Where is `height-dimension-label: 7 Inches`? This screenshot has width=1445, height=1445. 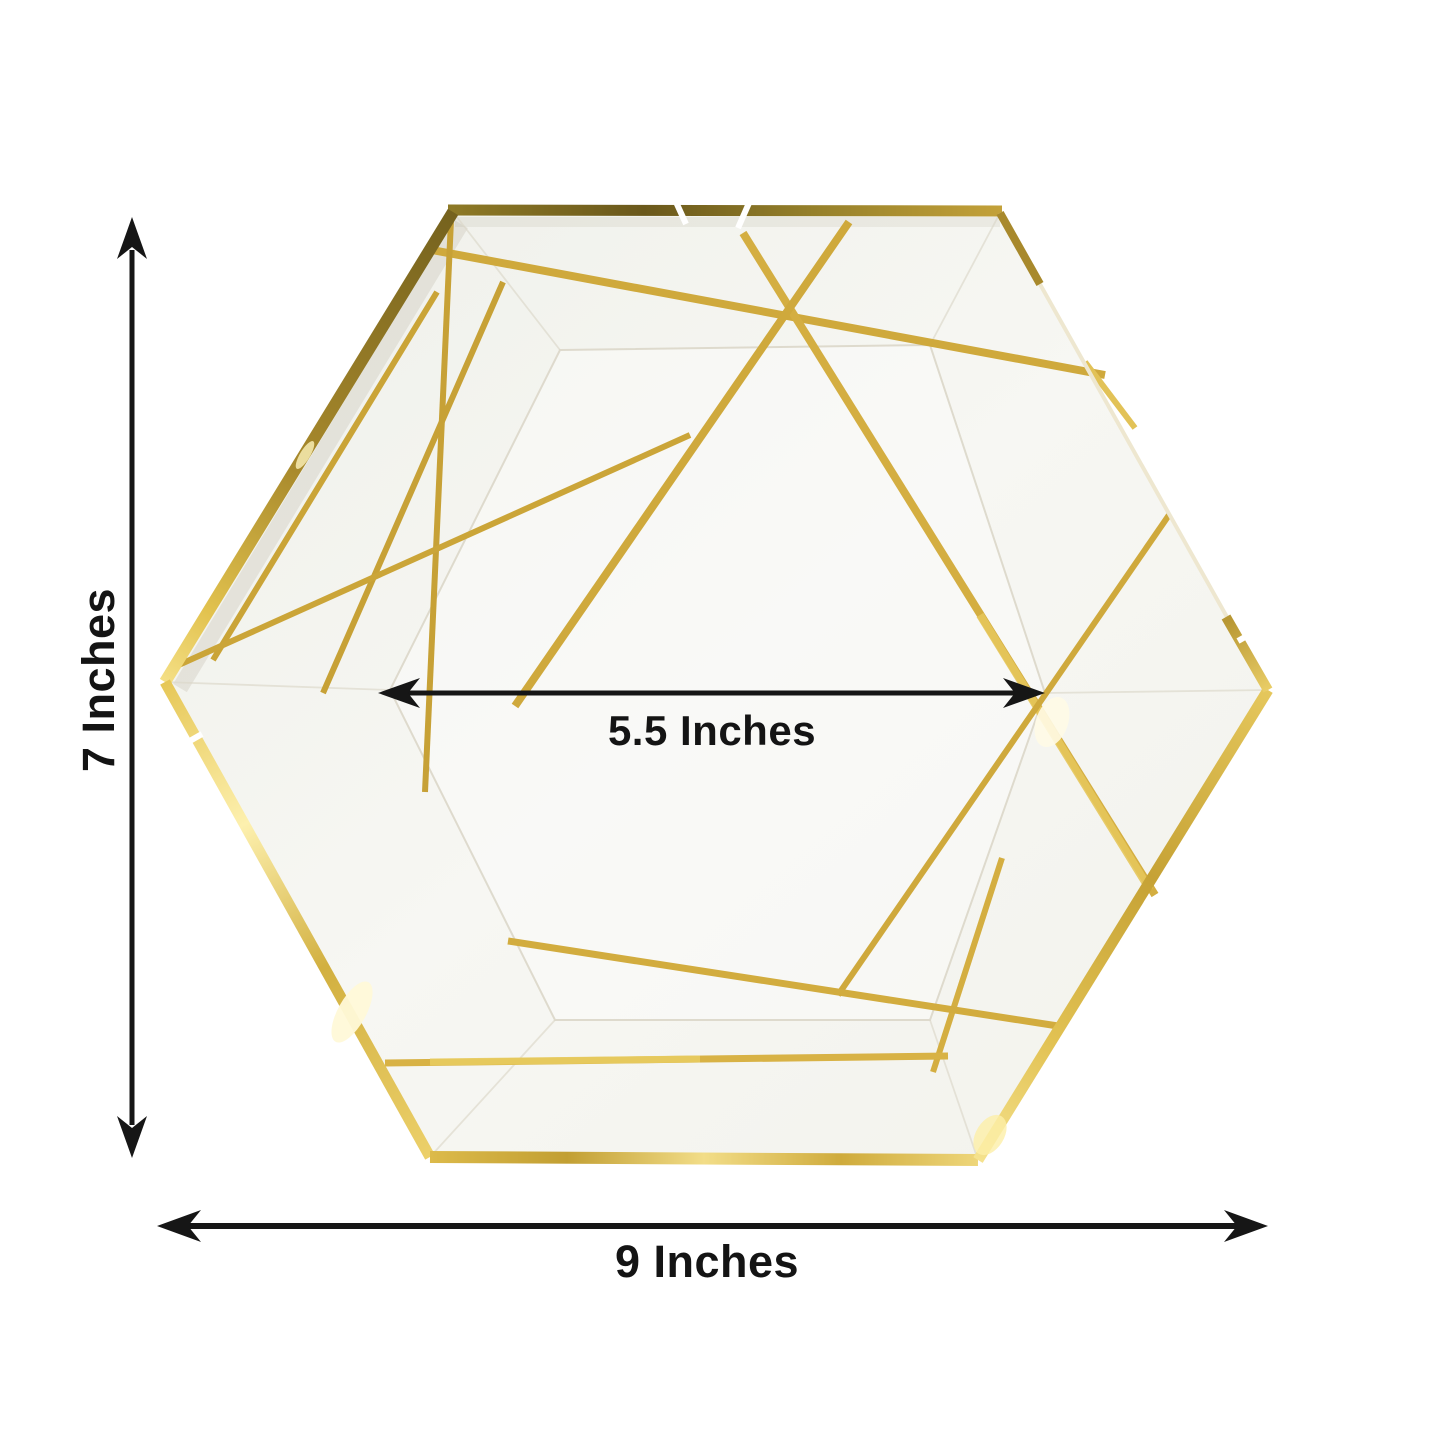
height-dimension-label: 7 Inches is located at coordinates (98, 680).